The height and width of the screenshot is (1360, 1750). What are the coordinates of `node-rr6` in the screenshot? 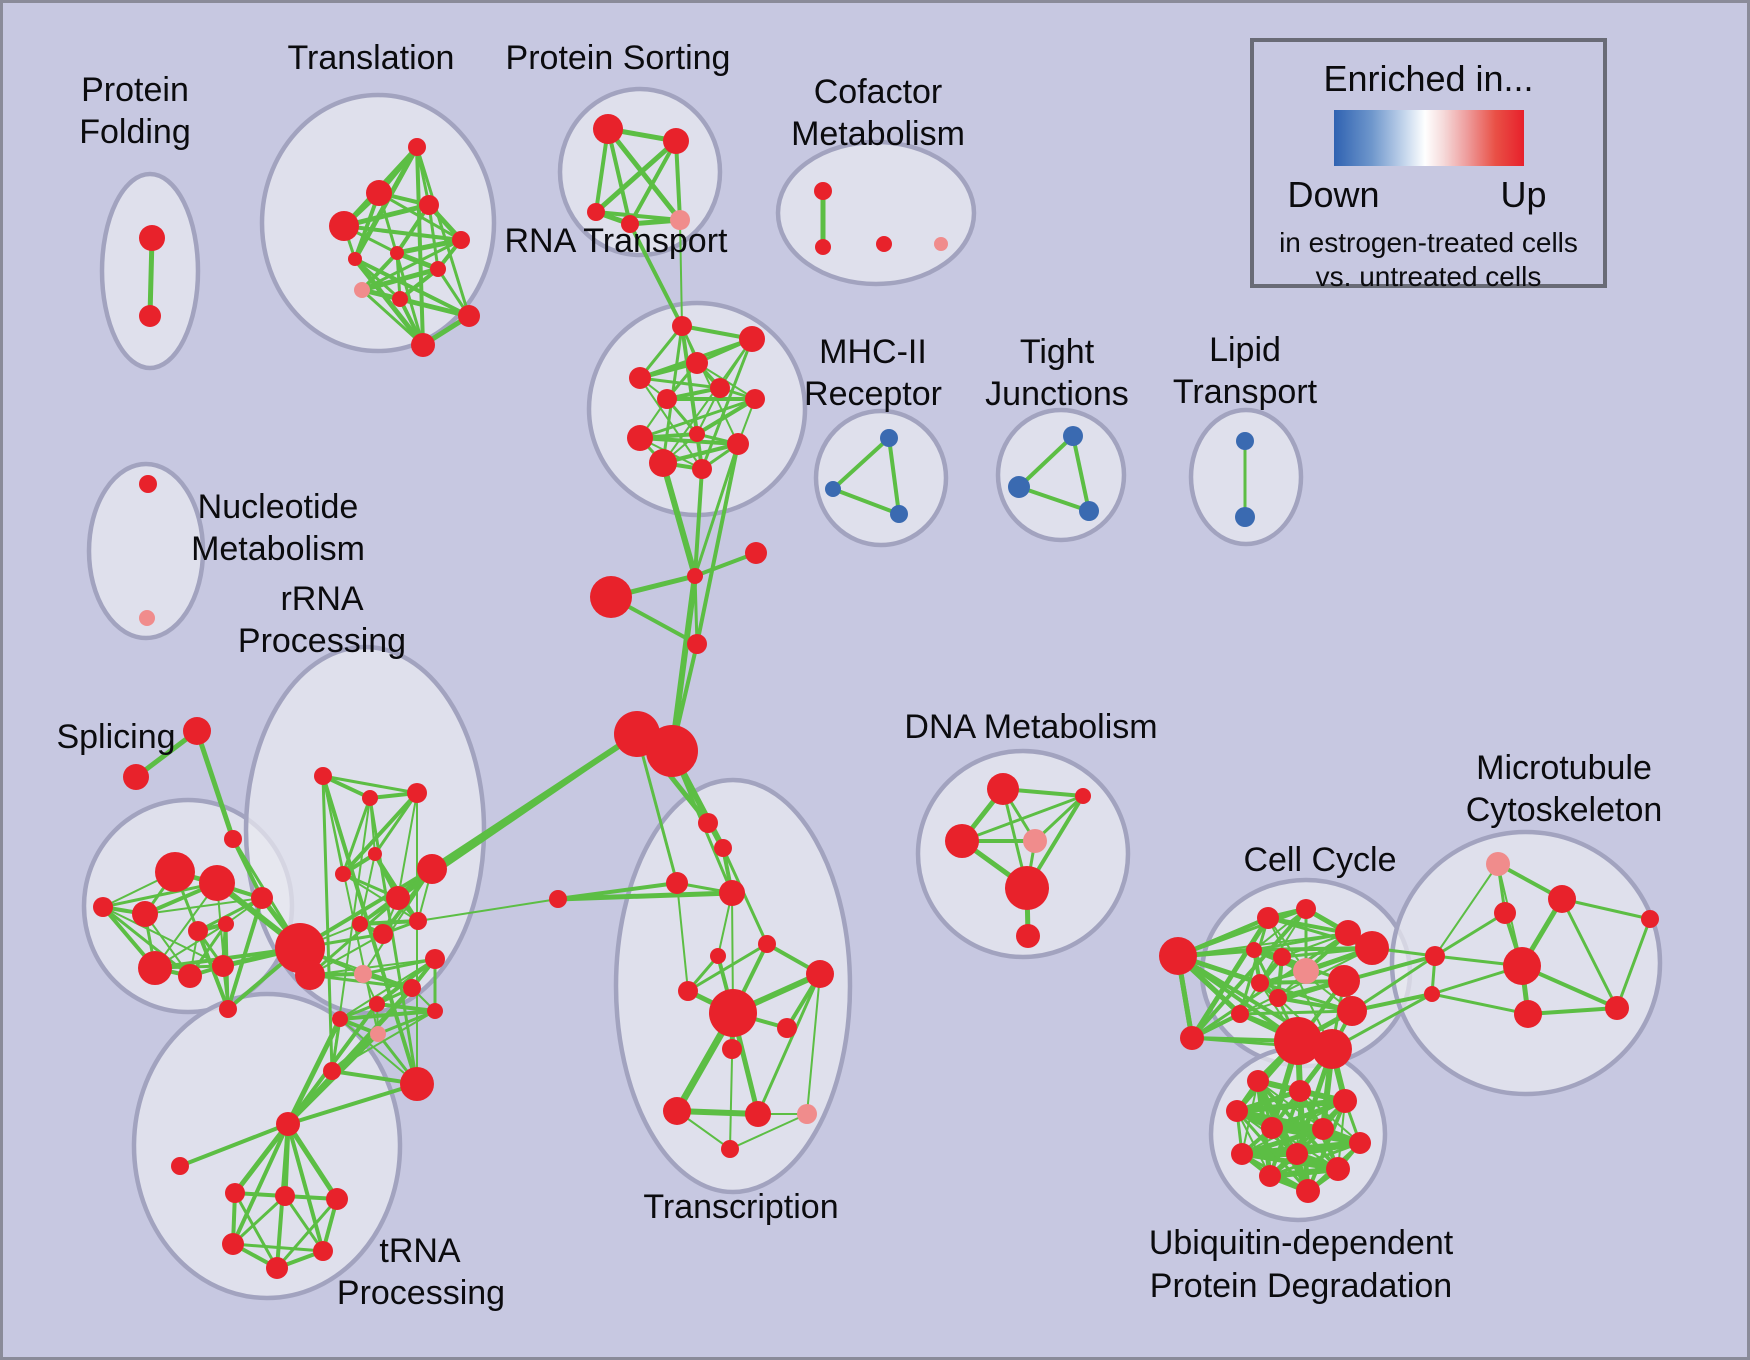 It's located at (418, 921).